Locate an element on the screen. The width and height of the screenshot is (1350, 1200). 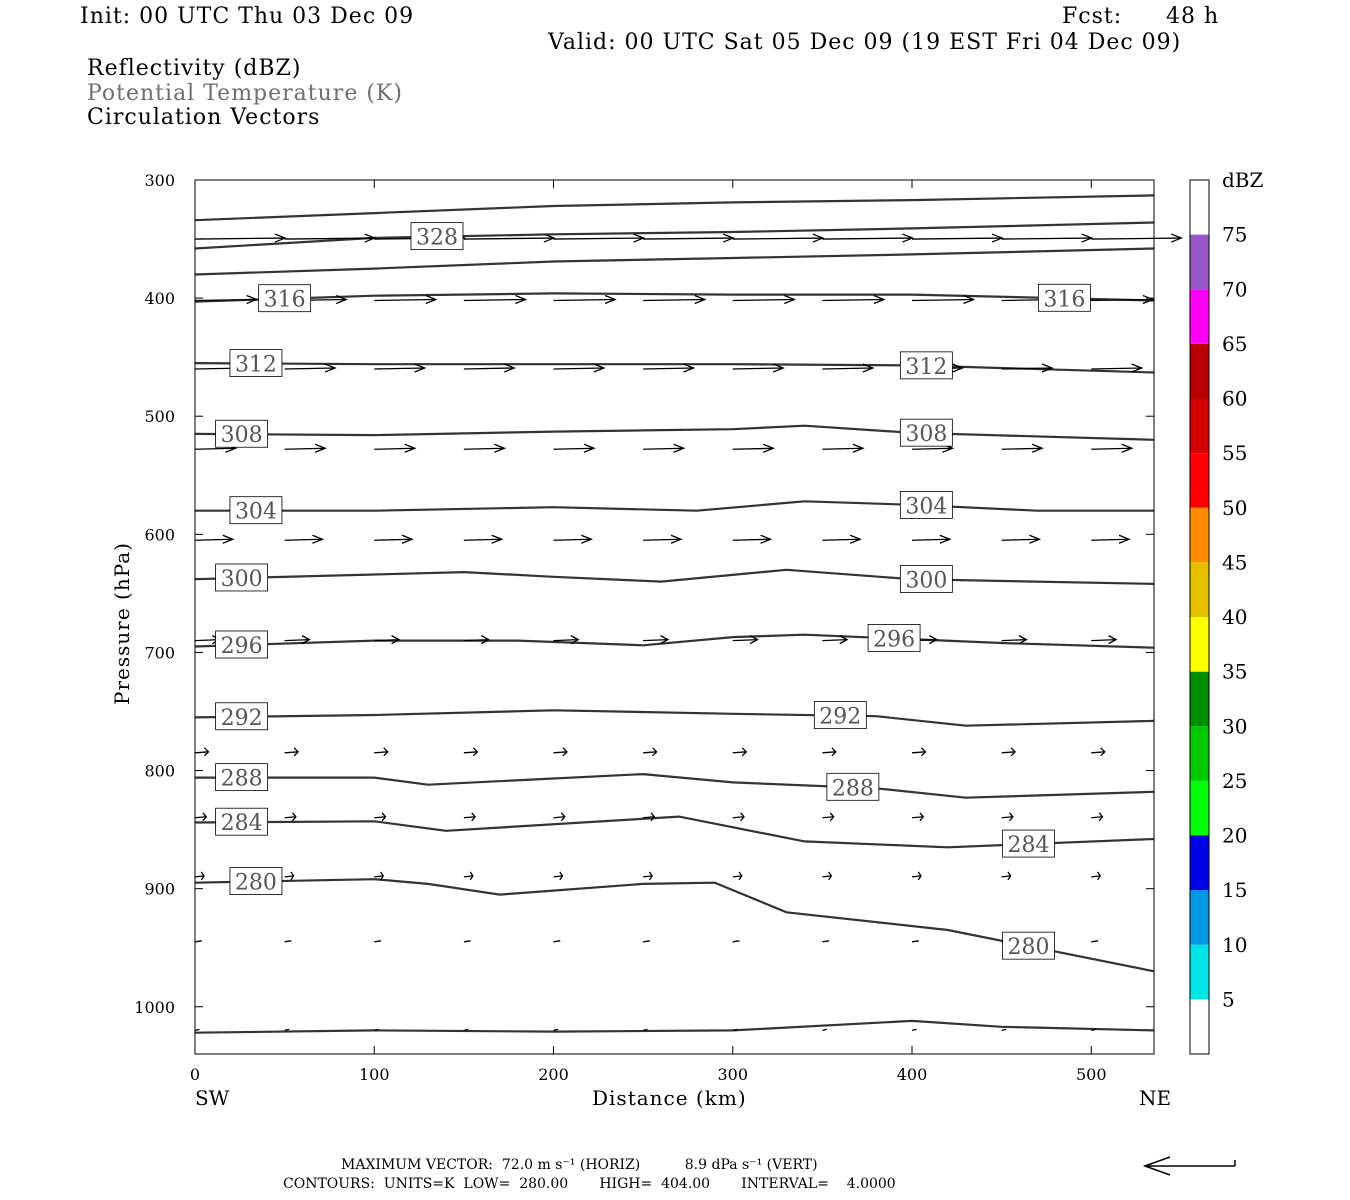
x-tick-label: 200 is located at coordinates (553, 1074).